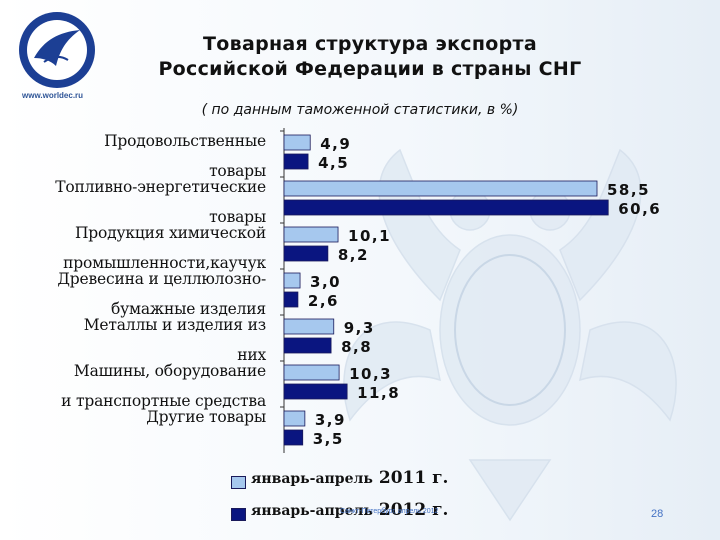 This screenshot has width=720, height=540. What do you see at coordinates (370, 374) in the screenshot?
I see `data-label: 10,3` at bounding box center [370, 374].